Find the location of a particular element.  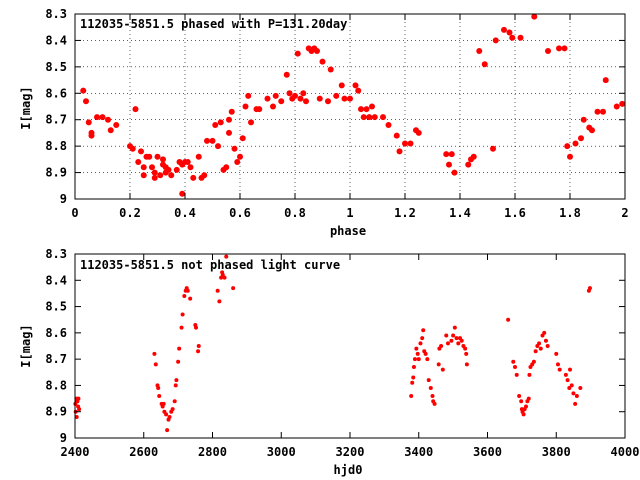

unphased-x-tick-label: 3400 is located at coordinates (418, 452).